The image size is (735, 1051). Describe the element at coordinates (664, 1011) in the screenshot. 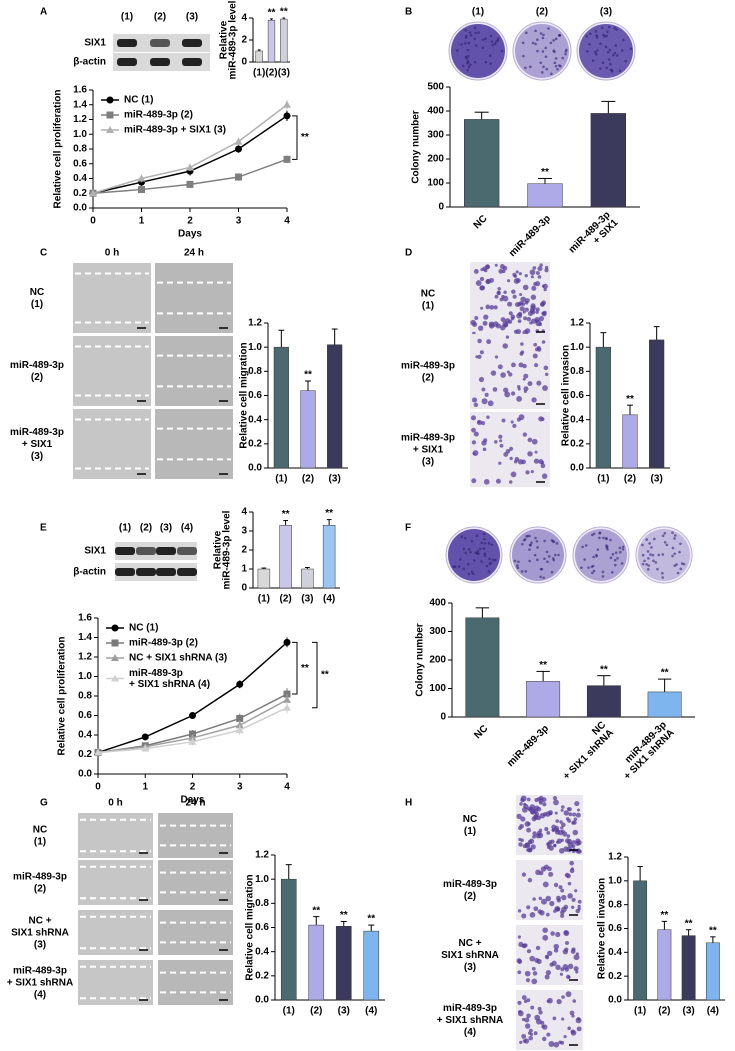

I see `x-tick-label: (2)` at that location.